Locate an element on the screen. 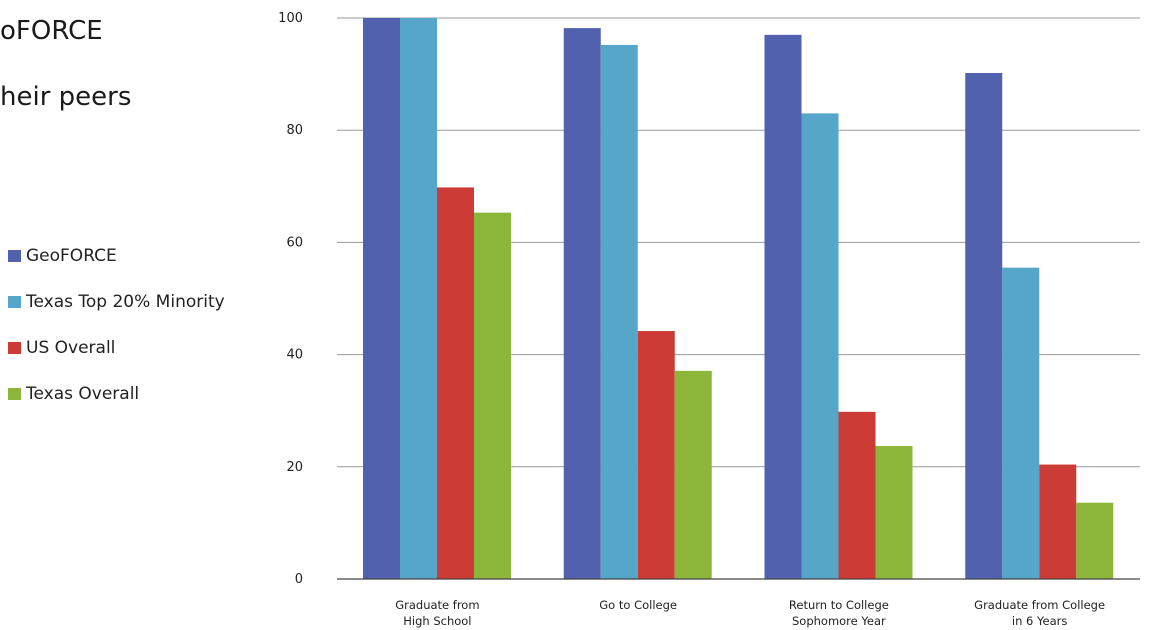  legend-item-texas-overall: Texas Overall is located at coordinates (116, 393).